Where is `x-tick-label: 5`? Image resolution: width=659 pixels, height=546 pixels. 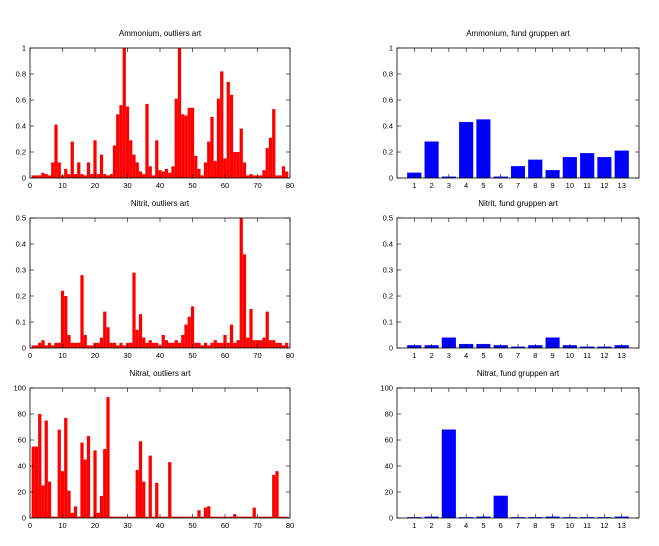 x-tick-label: 5 is located at coordinates (483, 525).